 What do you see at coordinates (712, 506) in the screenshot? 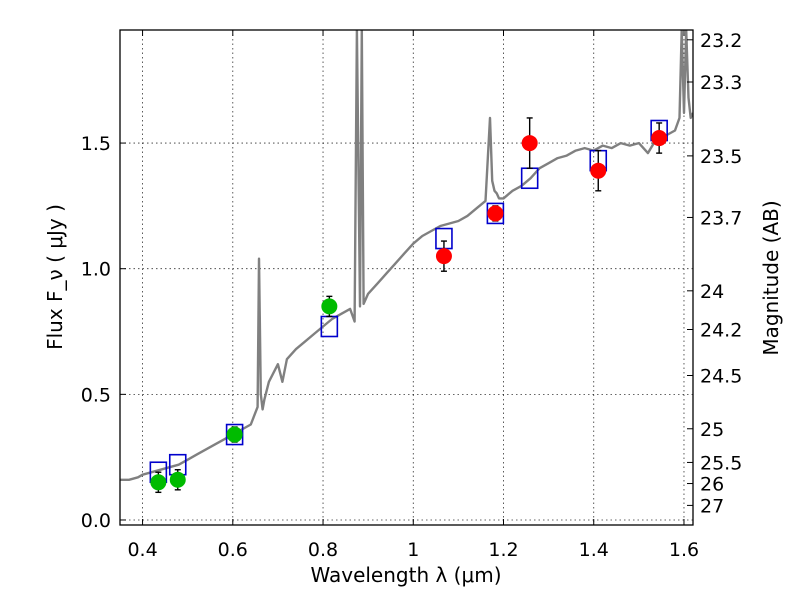
I see `mag-tick-label: 27` at bounding box center [712, 506].